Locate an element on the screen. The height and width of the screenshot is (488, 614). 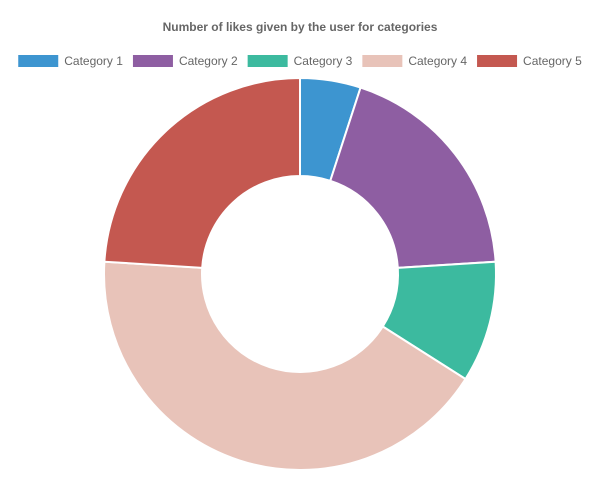
legend-item-category-2: Category 2 is located at coordinates (185, 61).